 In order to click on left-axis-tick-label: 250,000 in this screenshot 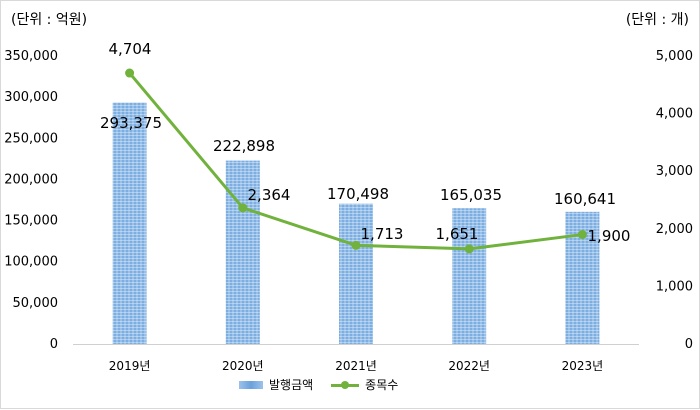, I will do `click(31, 138)`.